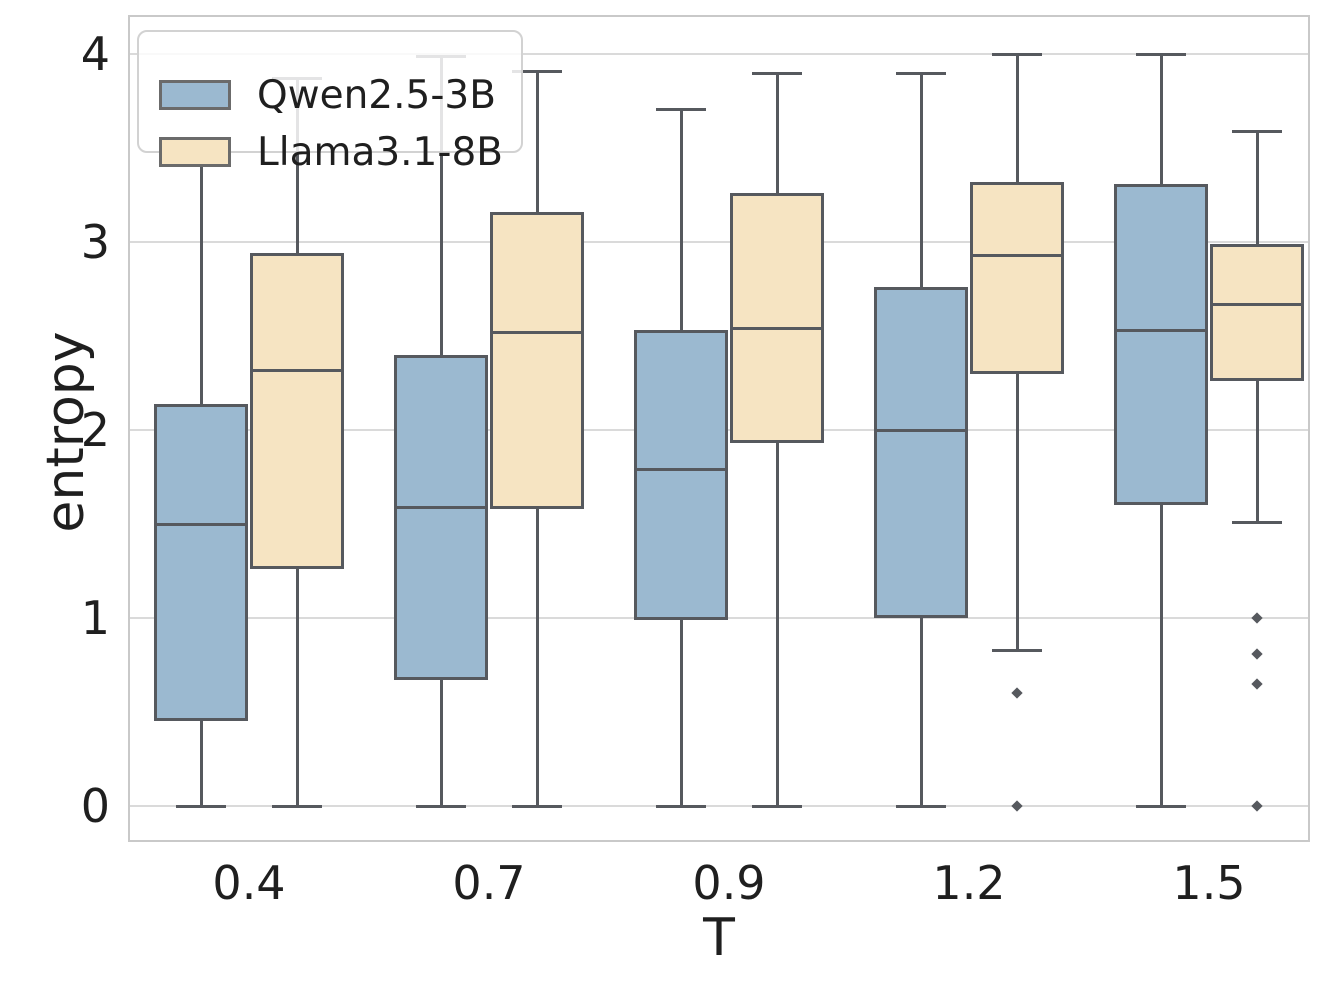 Image resolution: width=1328 pixels, height=988 pixels. I want to click on whisker-cap-lower-Llama3.1-8B-1.2, so click(1017, 650).